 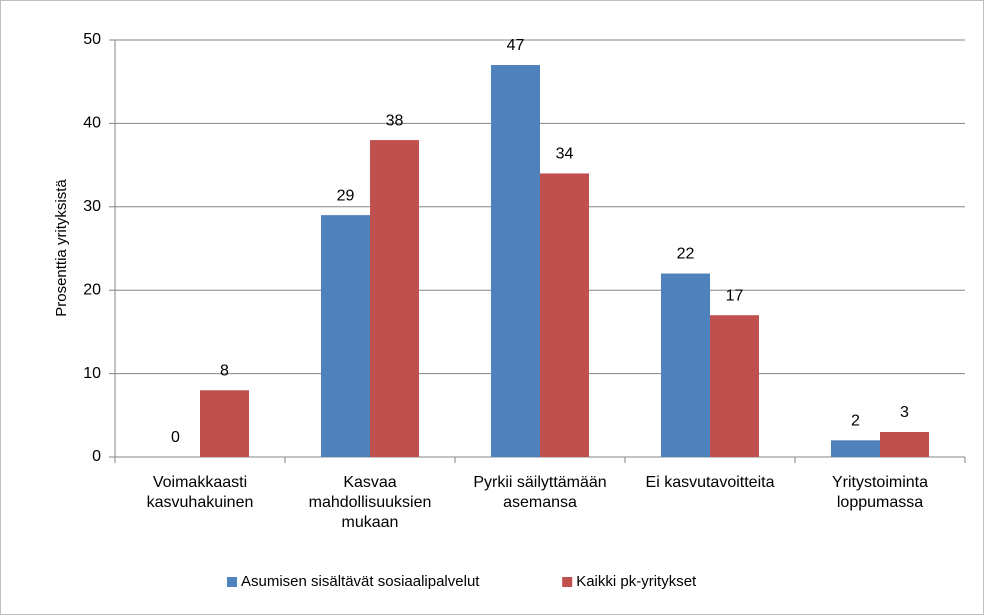 What do you see at coordinates (200, 492) in the screenshot?
I see `x-tick-label: Voimakkaasti kasvuhakuinen` at bounding box center [200, 492].